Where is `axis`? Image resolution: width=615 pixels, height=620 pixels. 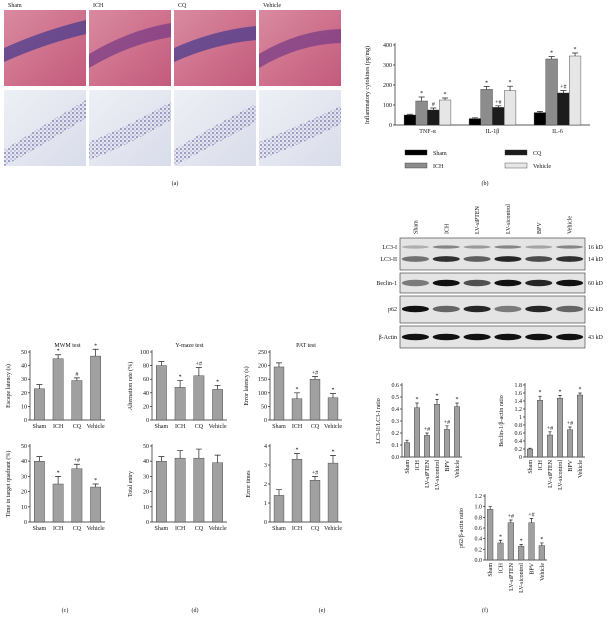 axis is located at coordinates (515, 527).